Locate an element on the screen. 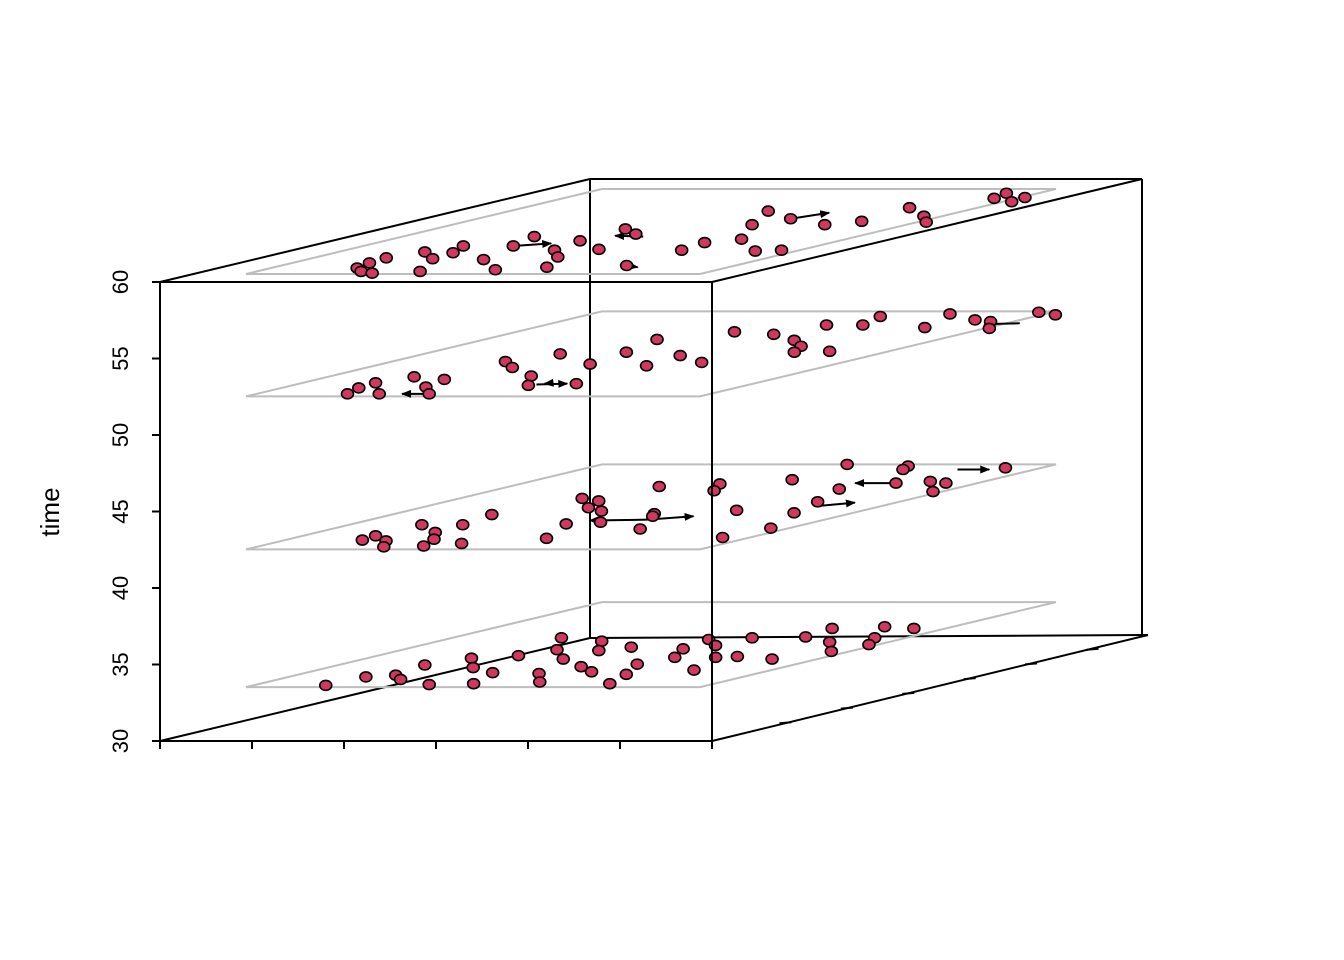 This screenshot has height=960, width=1344. z-axis-title: time is located at coordinates (50, 511).